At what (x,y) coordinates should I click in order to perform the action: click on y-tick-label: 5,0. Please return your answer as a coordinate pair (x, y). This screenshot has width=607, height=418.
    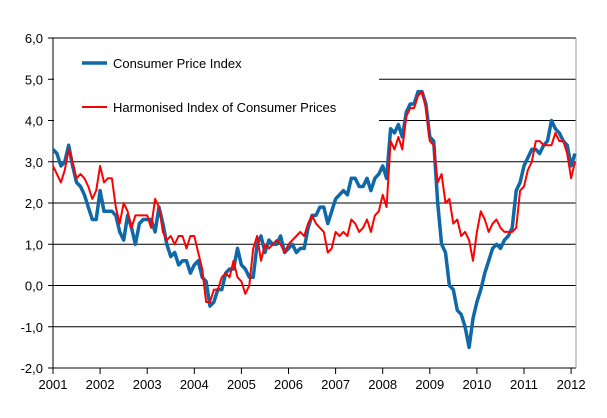
    Looking at the image, I should click on (34, 79).